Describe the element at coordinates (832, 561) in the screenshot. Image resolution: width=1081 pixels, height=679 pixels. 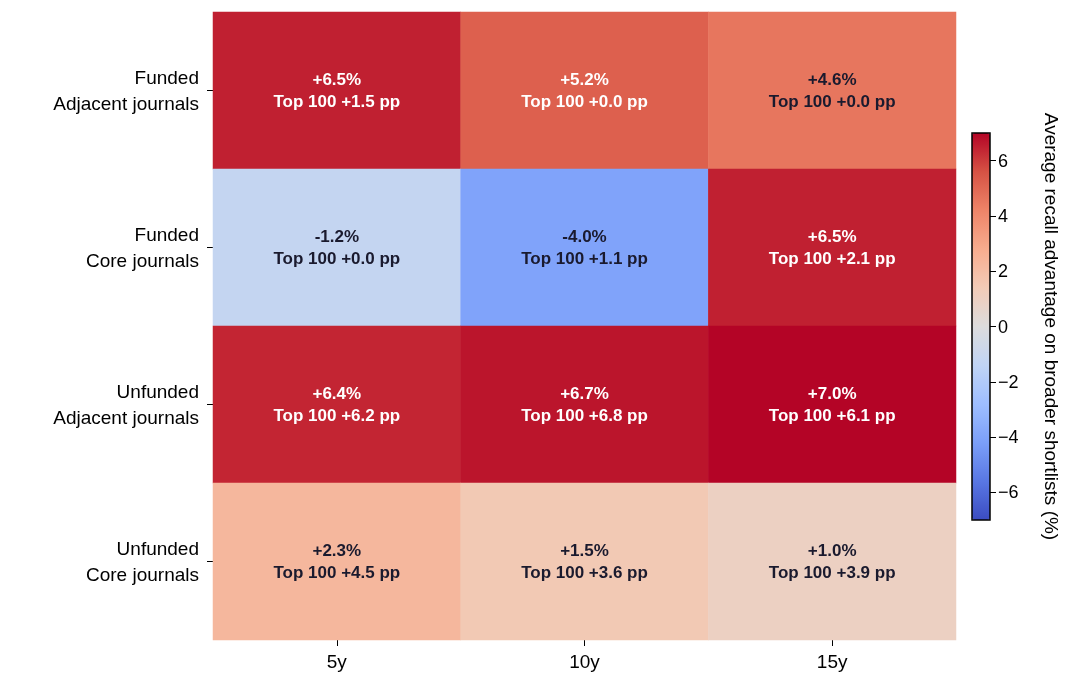
I see `data-label: +1.0% Top 100 +3.9 pp` at that location.